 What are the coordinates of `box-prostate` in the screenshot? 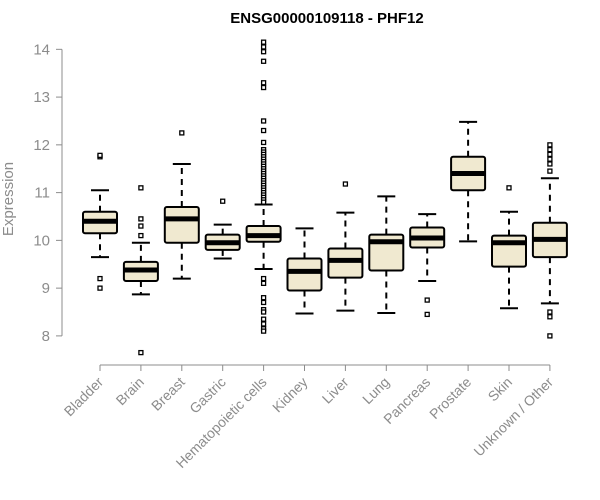 It's located at (468, 181).